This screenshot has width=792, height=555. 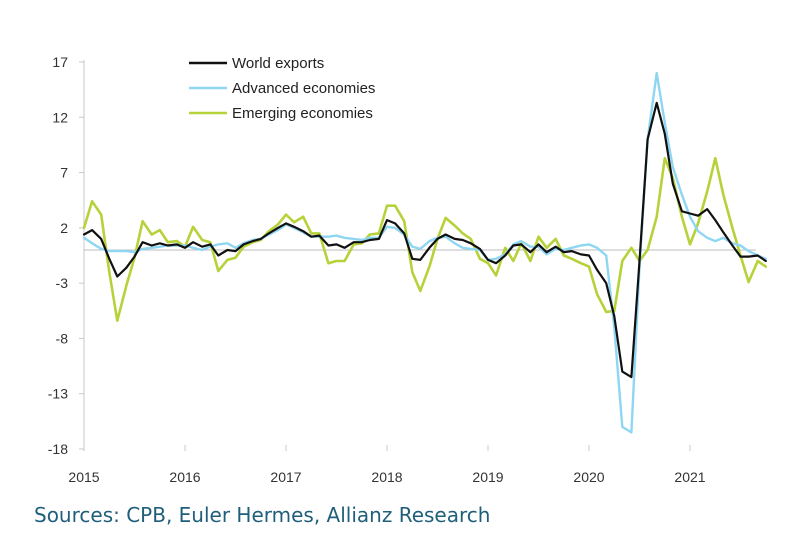 What do you see at coordinates (66, 255) in the screenshot?
I see `y-axis: 17 12 7 2 -3 -8 -13 -18` at bounding box center [66, 255].